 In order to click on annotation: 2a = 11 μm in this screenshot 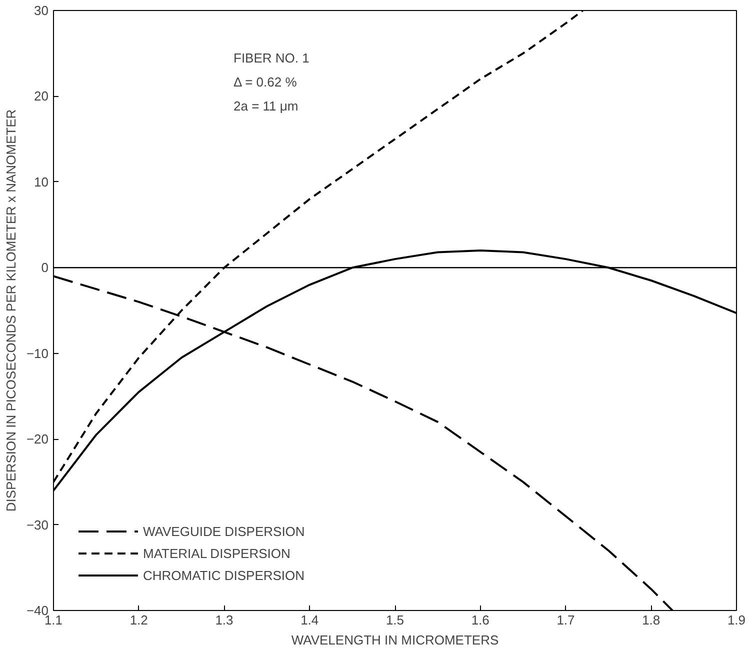, I will do `click(266, 106)`.